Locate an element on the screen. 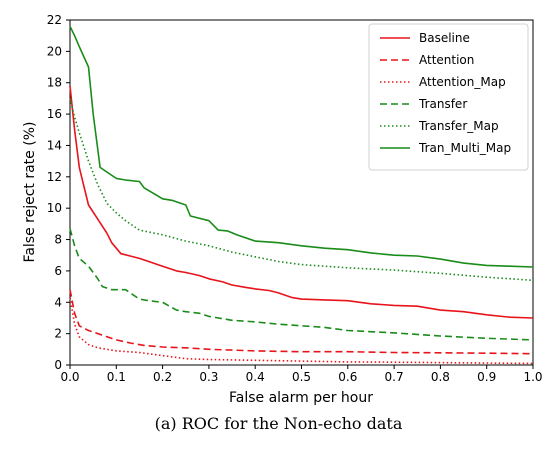 This screenshot has height=461, width=557. x-tick-label: 0.5 is located at coordinates (301, 377).